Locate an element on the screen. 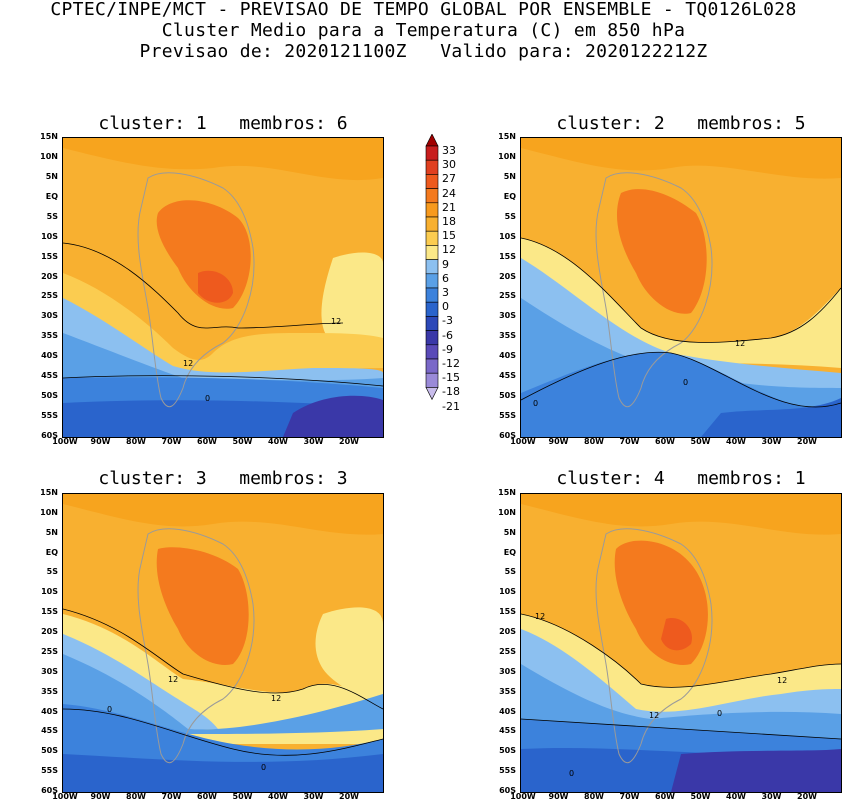 This screenshot has width=847, height=803. colorbar-level-label: 27 is located at coordinates (449, 179).